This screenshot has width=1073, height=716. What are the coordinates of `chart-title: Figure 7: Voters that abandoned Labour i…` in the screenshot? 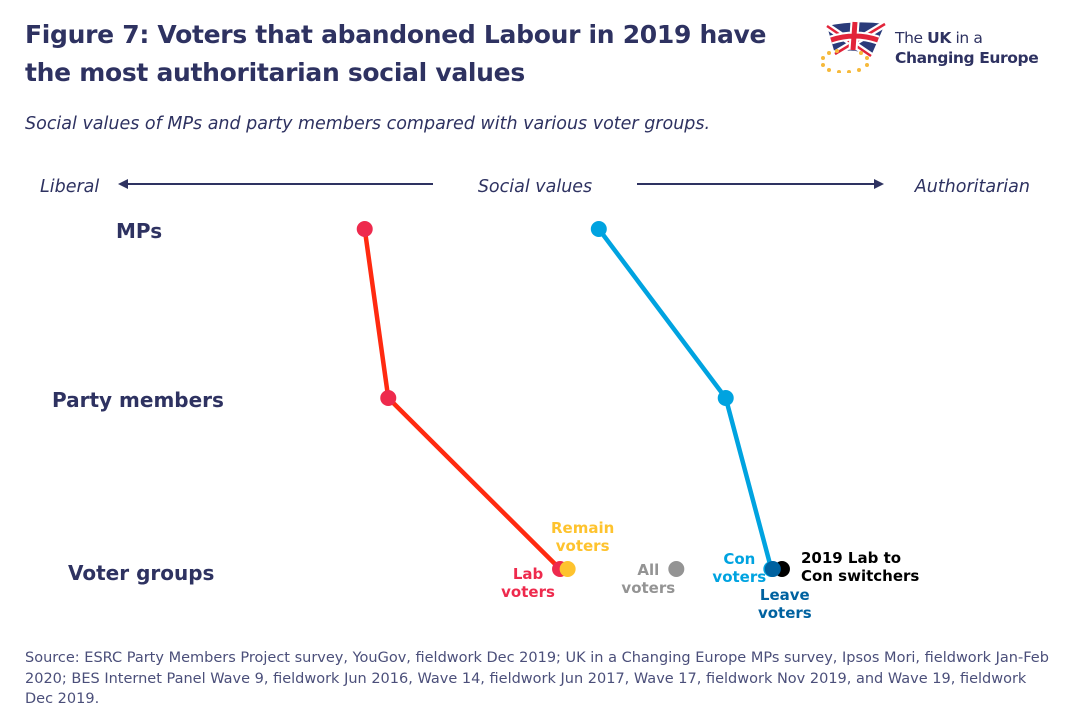 It's located at (405, 54).